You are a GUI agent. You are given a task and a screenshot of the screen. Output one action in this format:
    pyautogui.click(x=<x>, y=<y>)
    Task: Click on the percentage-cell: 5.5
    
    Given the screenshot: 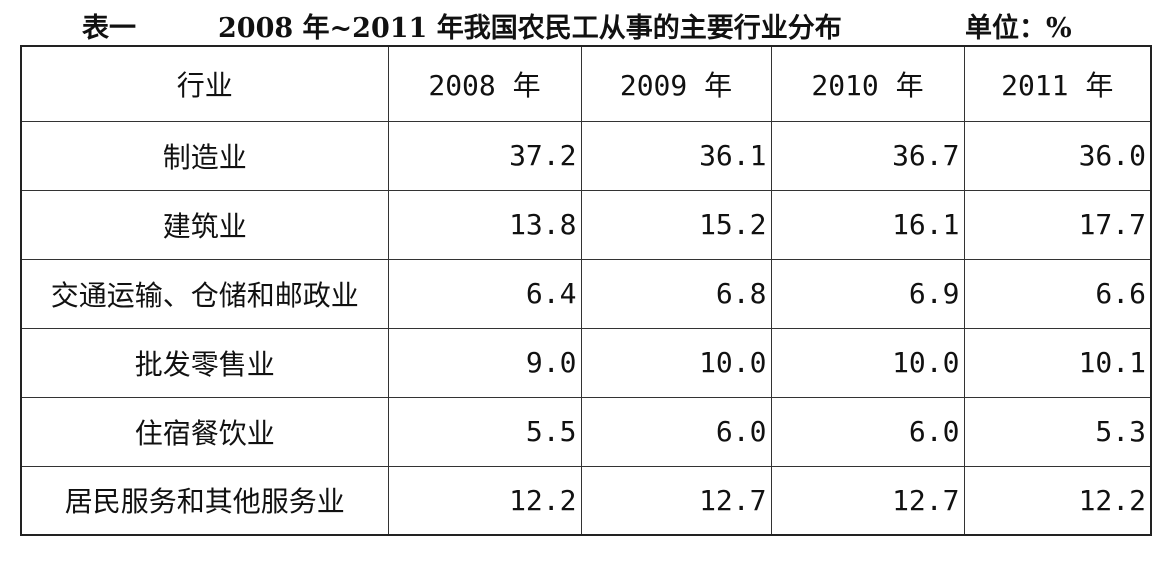 What is the action you would take?
    pyautogui.click(x=484, y=431)
    